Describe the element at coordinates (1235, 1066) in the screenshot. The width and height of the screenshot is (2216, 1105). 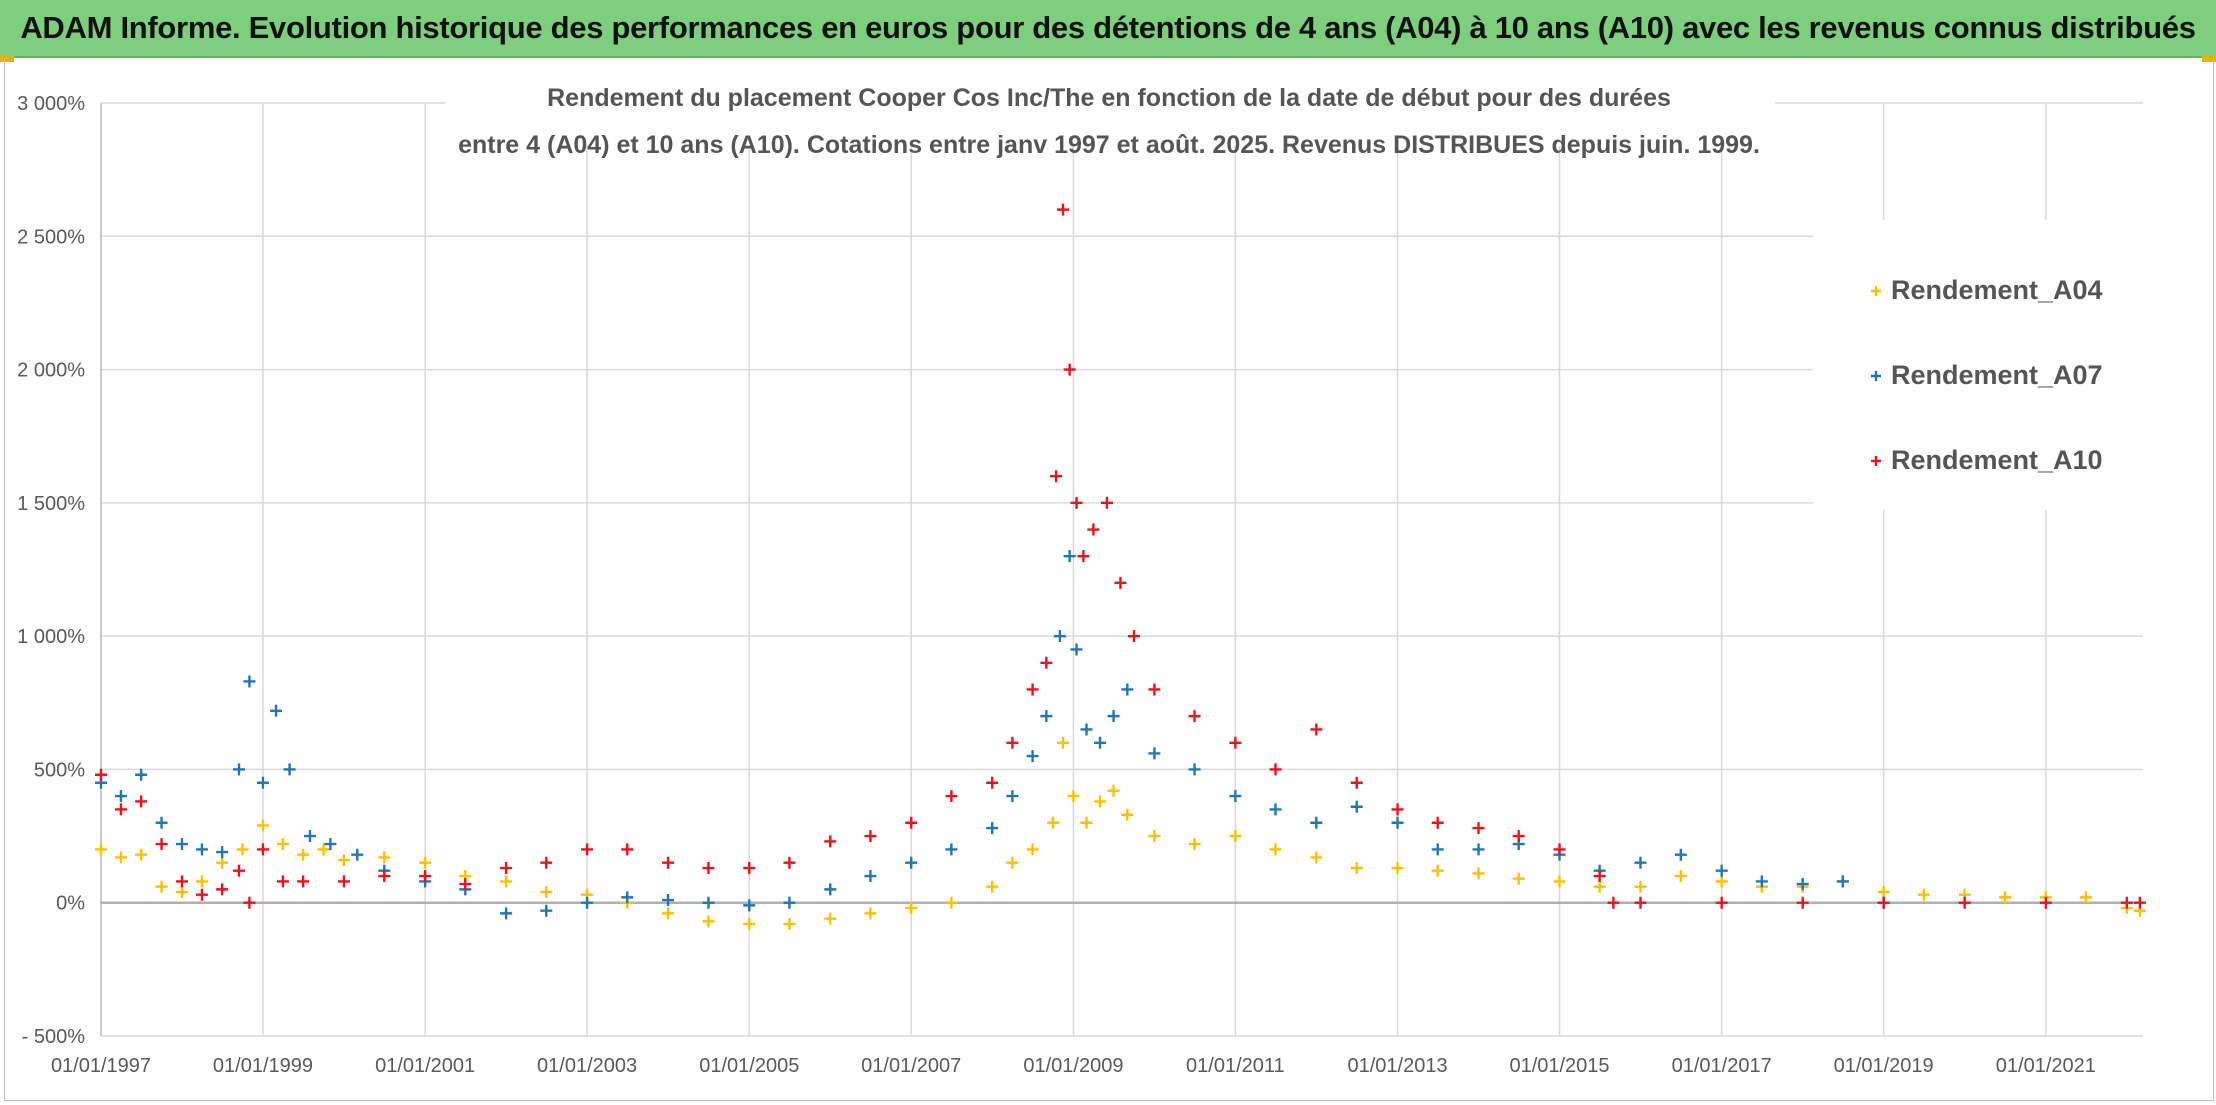
I see `x-tick-label: 01/01/2011` at that location.